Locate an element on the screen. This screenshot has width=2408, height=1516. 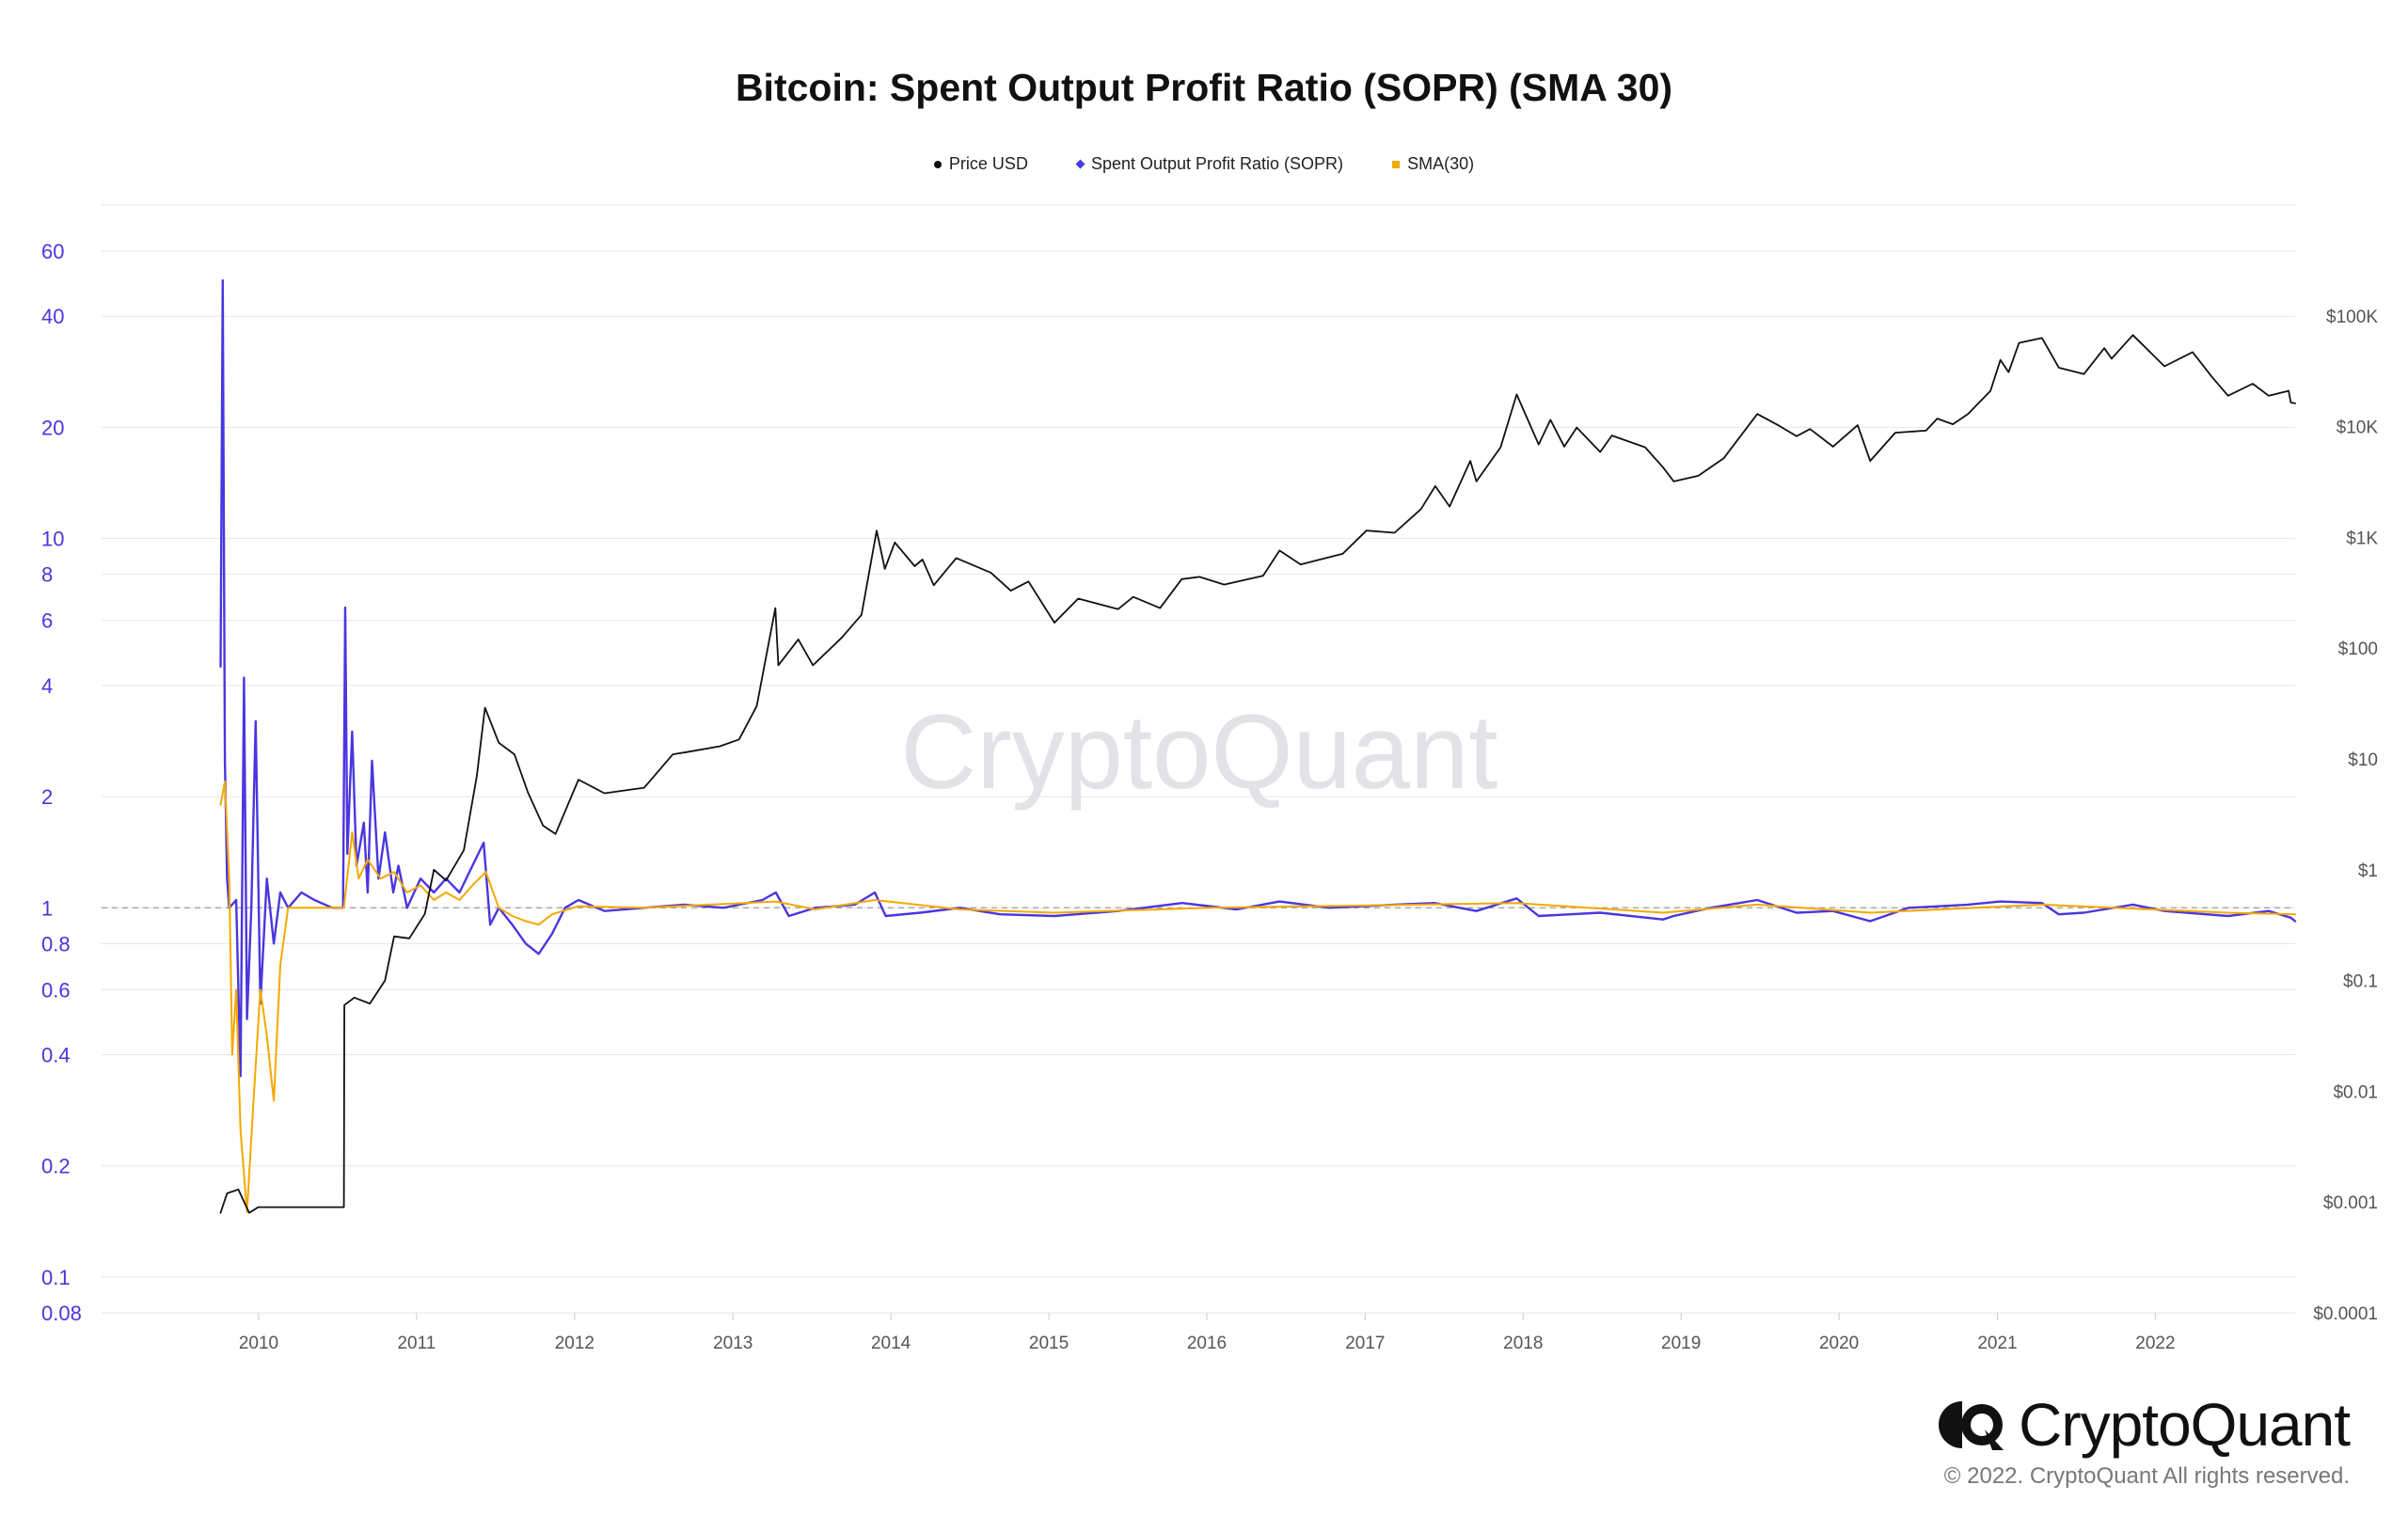
footer-copyright: © 2022. CryptoQuant All rights reserved. is located at coordinates (2146, 1476).